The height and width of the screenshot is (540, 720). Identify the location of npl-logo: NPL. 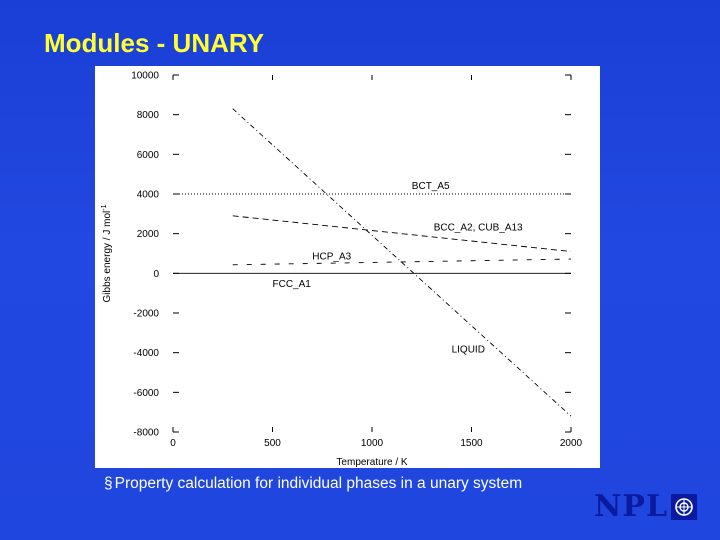
(646, 506).